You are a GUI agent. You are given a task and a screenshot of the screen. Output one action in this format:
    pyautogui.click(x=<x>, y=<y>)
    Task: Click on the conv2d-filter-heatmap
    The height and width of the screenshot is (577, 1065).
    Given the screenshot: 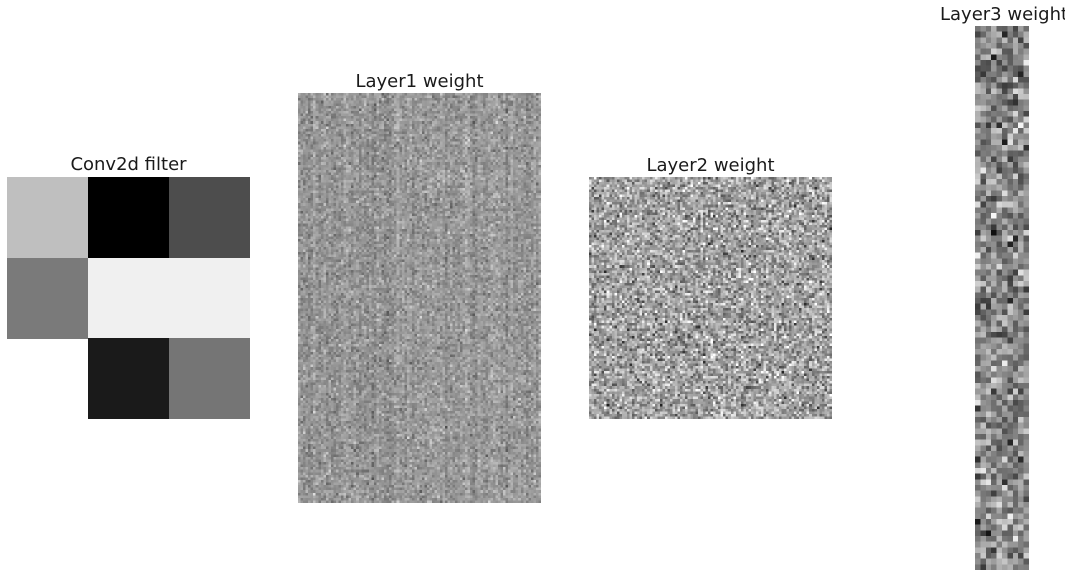 What is the action you would take?
    pyautogui.click(x=128, y=298)
    